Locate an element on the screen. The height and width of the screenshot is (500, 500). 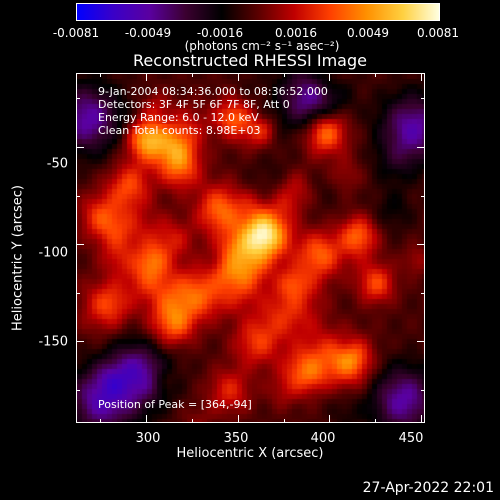
colorbar-tick-label: 0.0081 is located at coordinates (438, 33).